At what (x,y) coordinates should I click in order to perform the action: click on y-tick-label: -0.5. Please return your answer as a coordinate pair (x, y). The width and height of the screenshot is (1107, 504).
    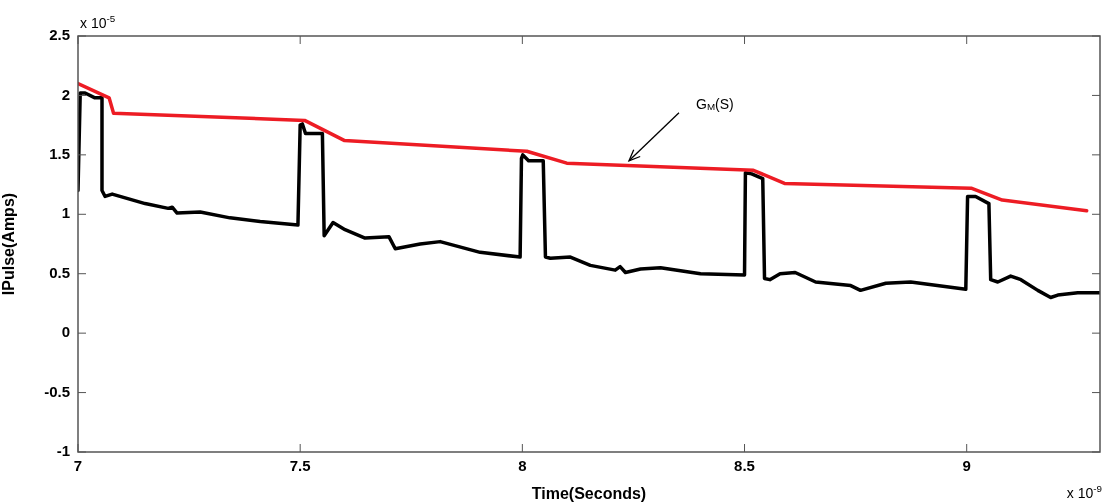
    Looking at the image, I should click on (57, 391).